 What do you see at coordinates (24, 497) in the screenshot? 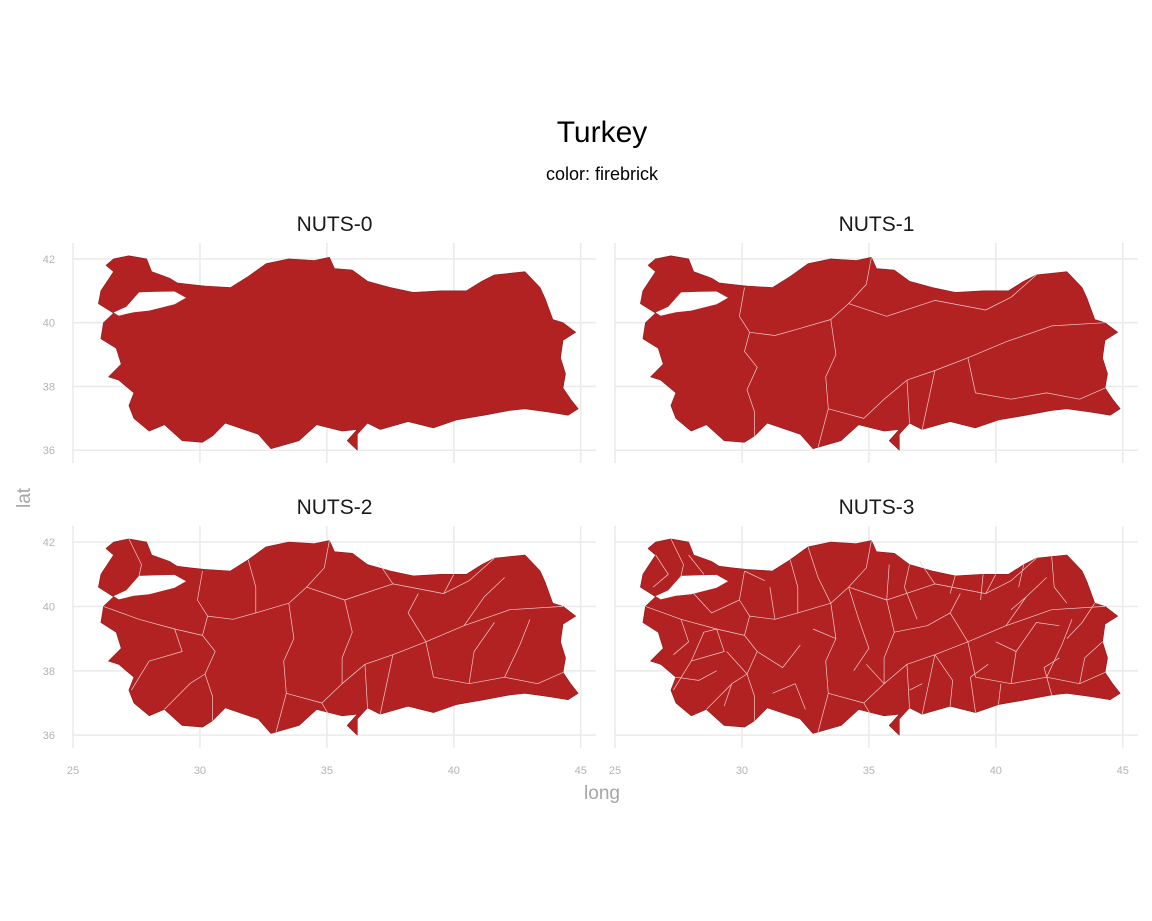
I see `y-axis-title: lat` at bounding box center [24, 497].